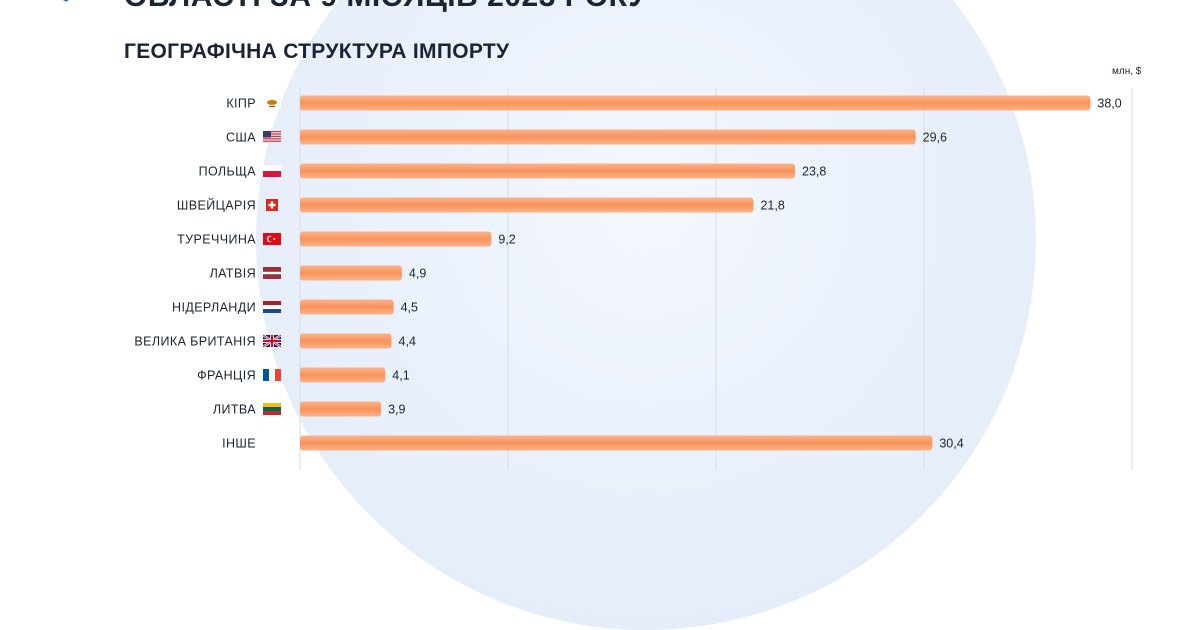 This screenshot has width=1200, height=630. I want to click on category-label: НІДЕРЛАНДИ, so click(214, 308).